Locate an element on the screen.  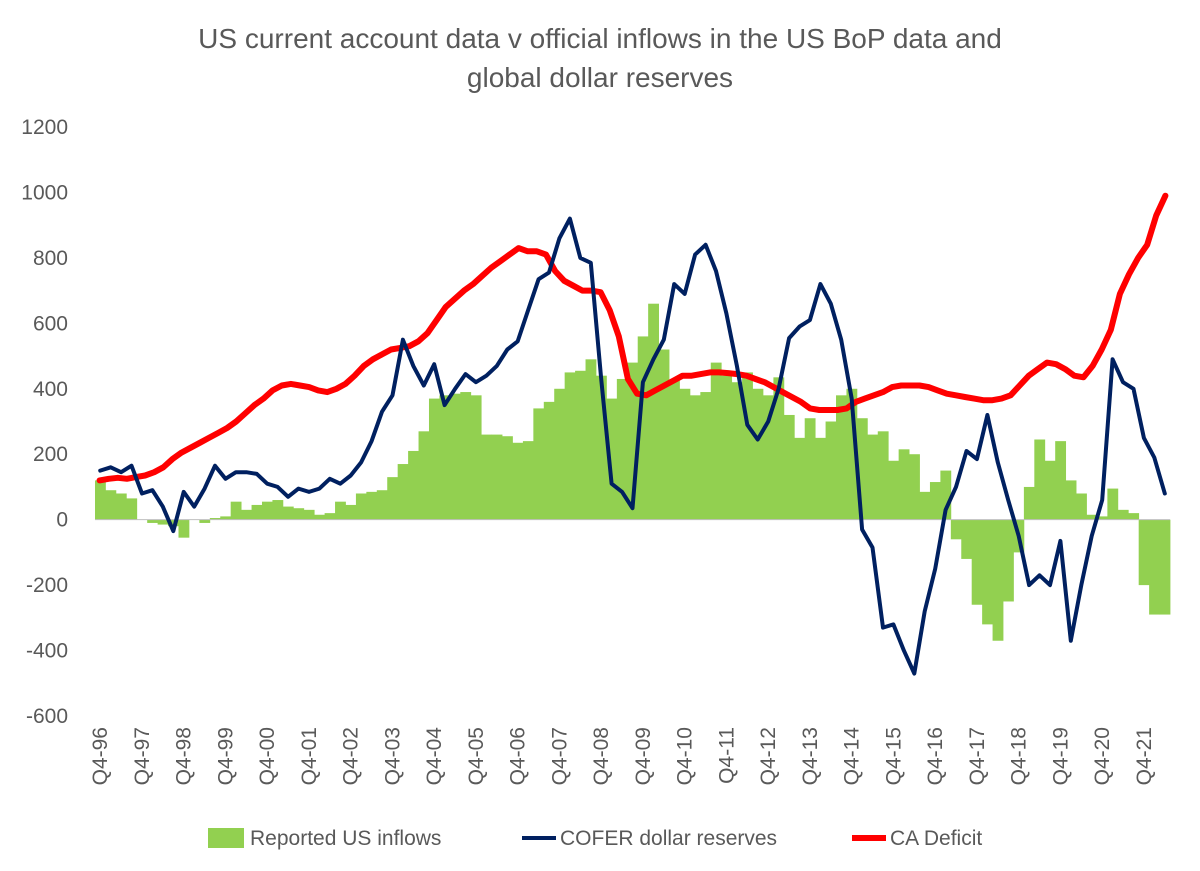
x-tick-label: Q4-07 is located at coordinates (559, 756).